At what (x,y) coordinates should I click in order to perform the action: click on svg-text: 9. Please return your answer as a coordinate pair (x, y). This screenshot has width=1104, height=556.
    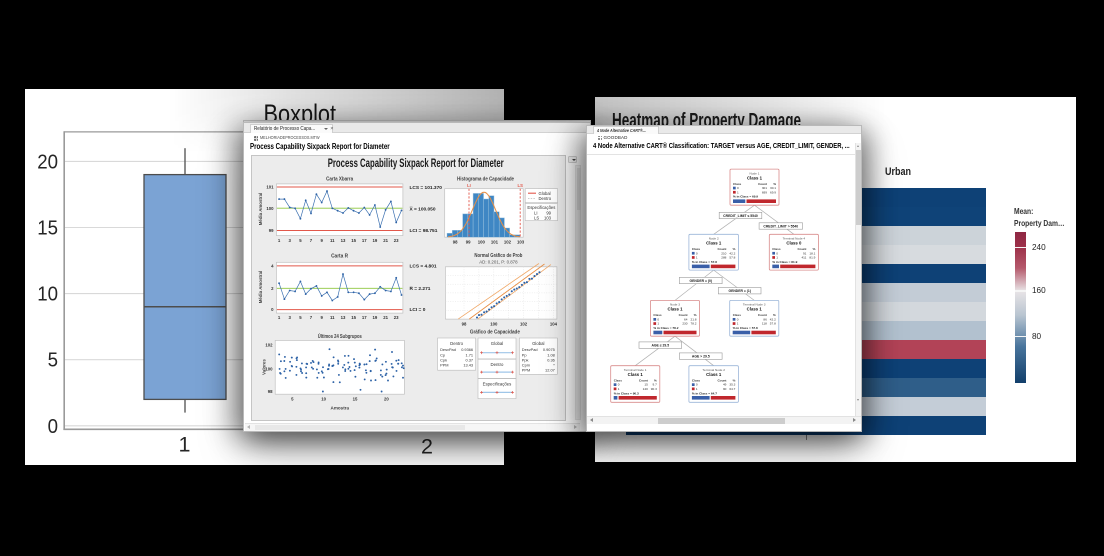
    Looking at the image, I should click on (321, 240).